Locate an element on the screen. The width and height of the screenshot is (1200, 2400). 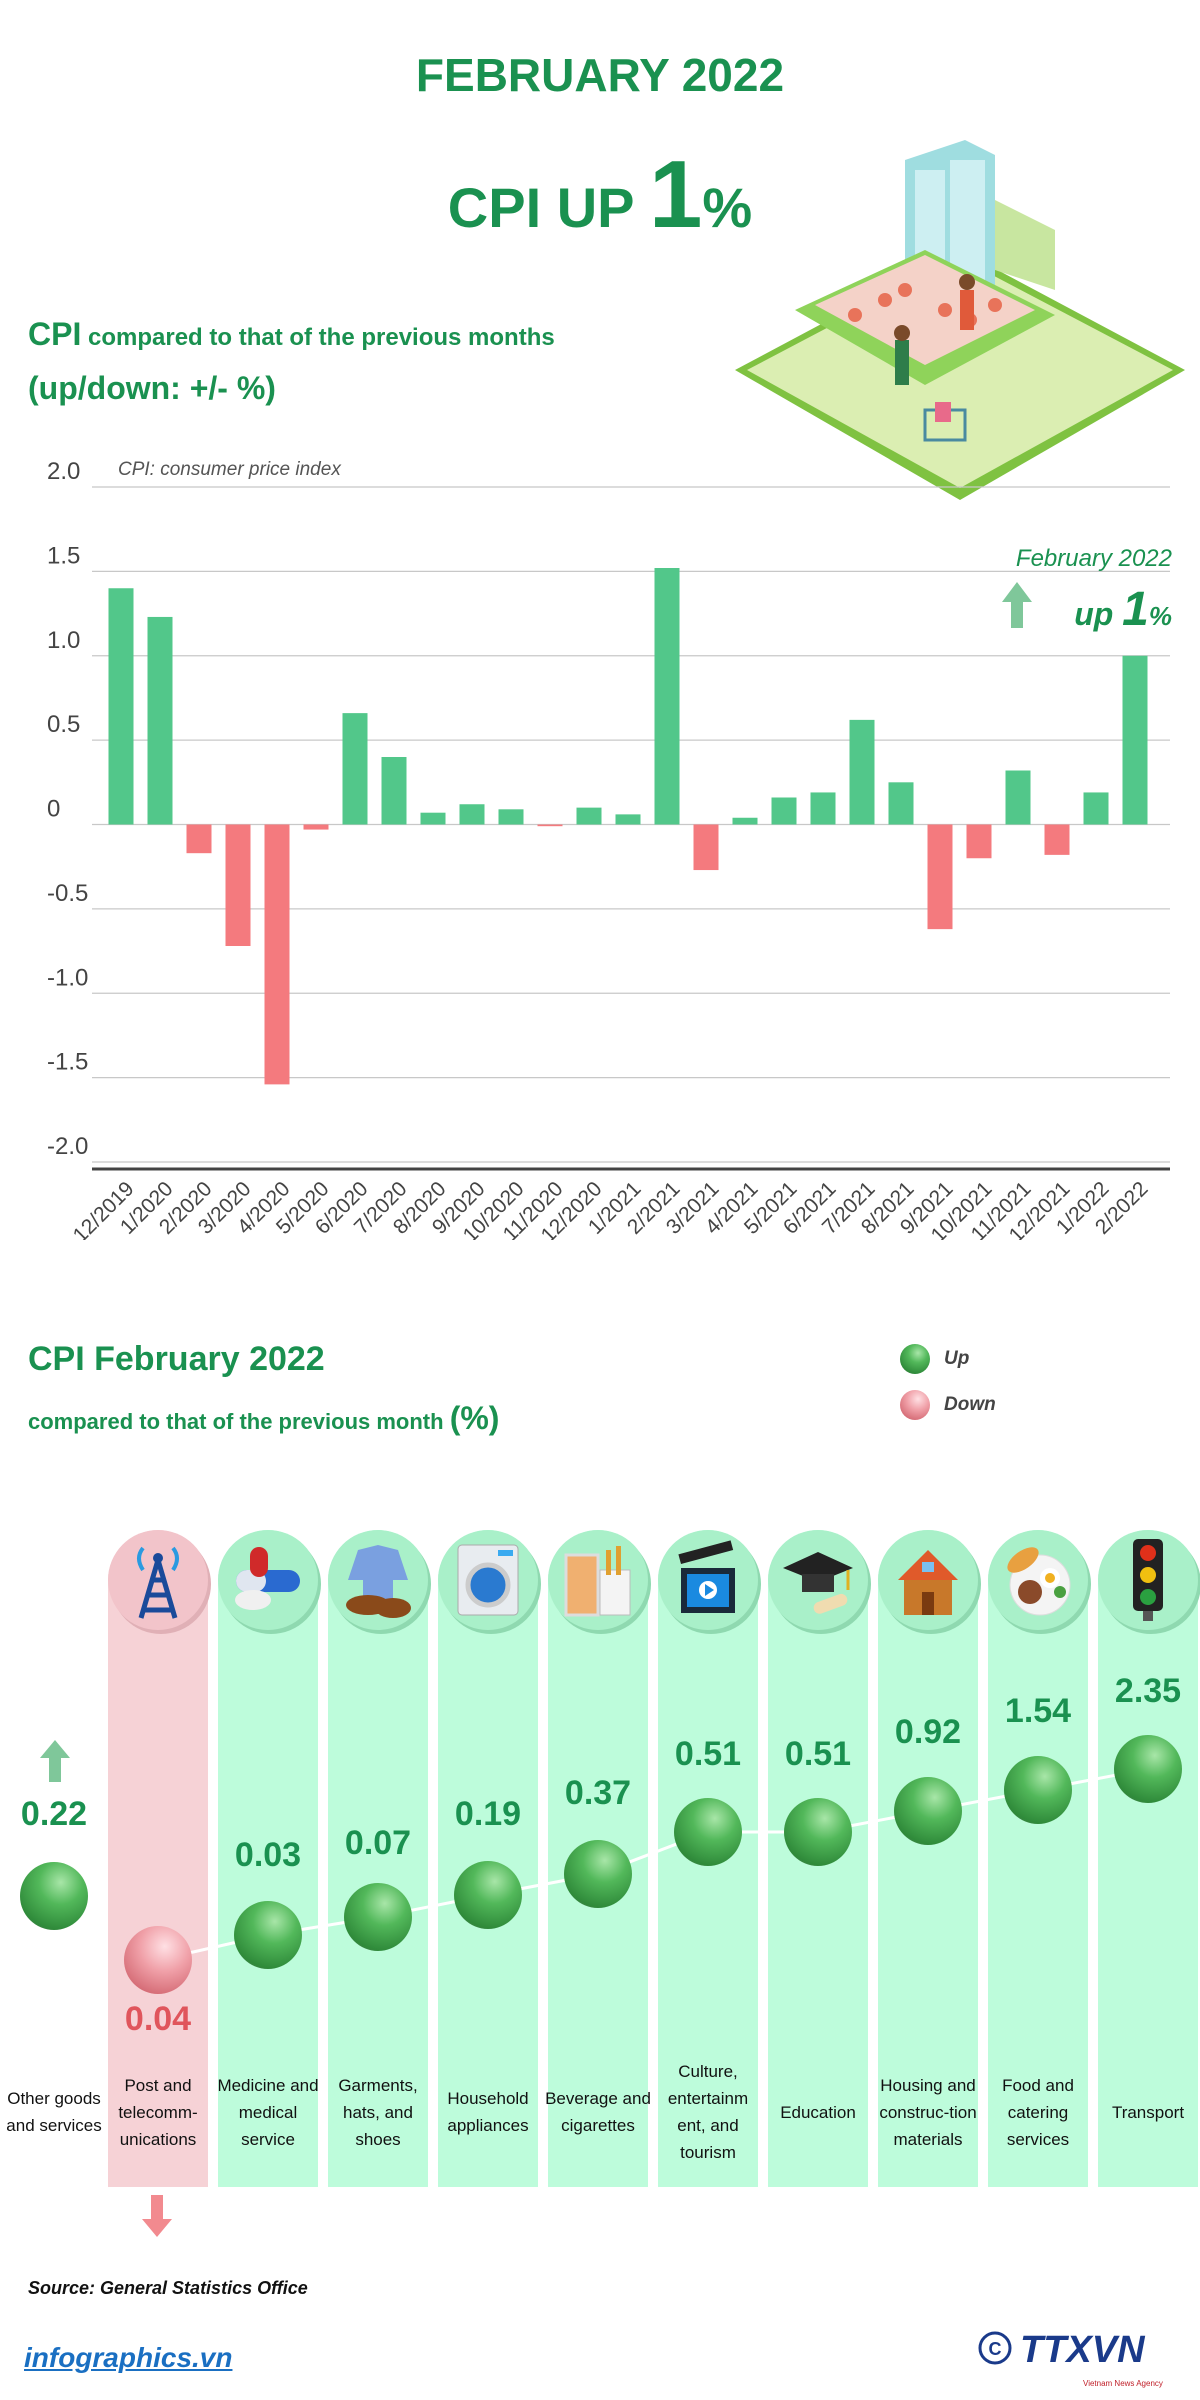
bar-10-2020 is located at coordinates (511, 817).